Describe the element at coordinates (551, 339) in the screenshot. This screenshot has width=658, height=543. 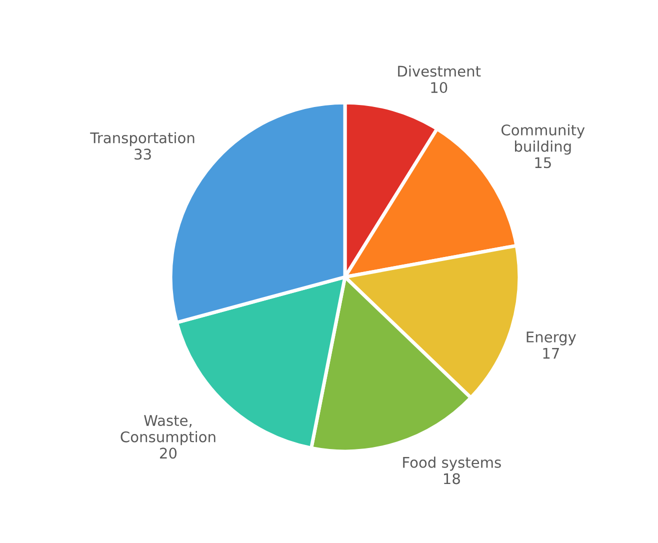
I see `slice-label: Energy` at that location.